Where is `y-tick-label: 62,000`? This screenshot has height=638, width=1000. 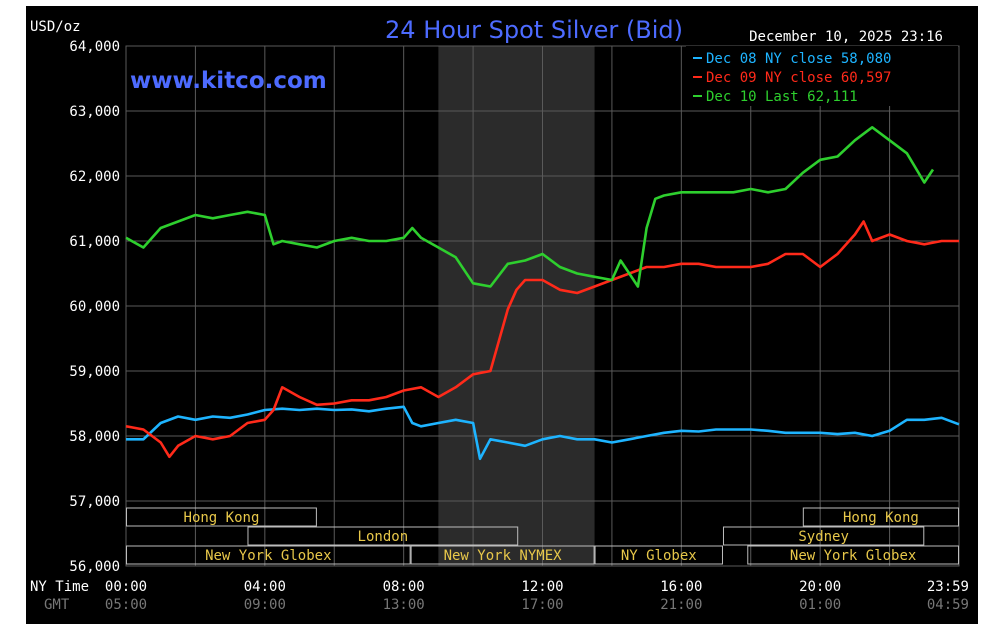 y-tick-label: 62,000 is located at coordinates (94, 177).